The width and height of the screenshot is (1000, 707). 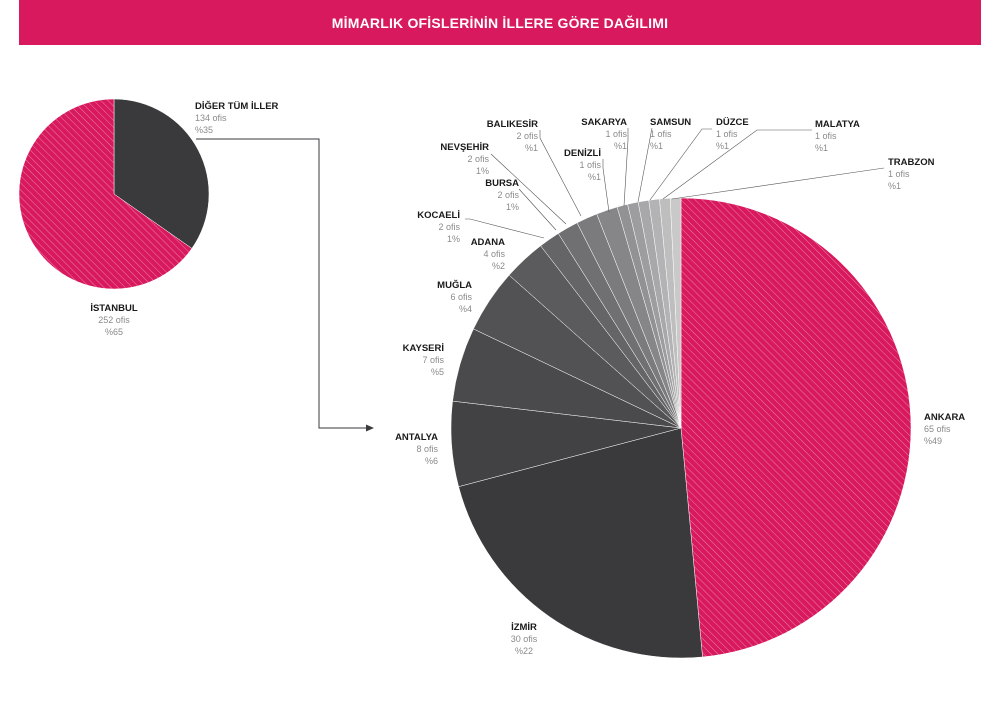 What do you see at coordinates (285, 285) in the screenshot?
I see `connector-arrow` at bounding box center [285, 285].